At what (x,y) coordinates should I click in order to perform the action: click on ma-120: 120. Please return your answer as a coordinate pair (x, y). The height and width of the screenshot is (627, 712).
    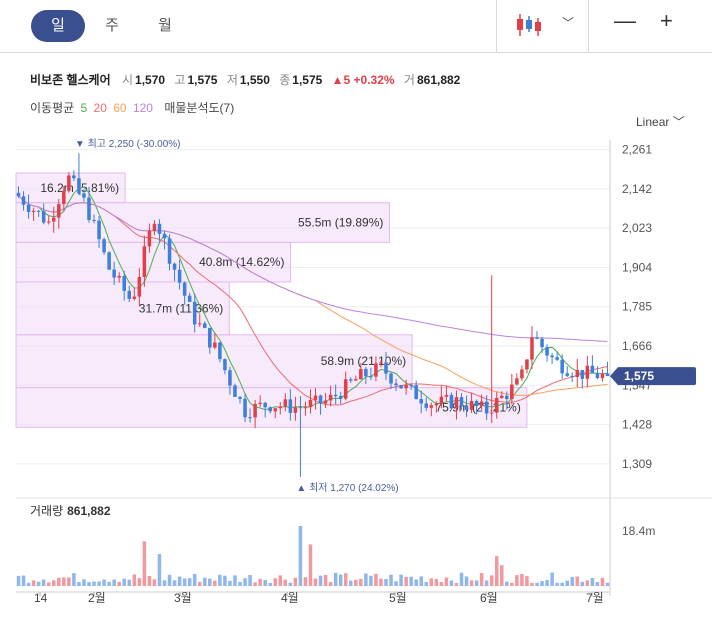
    Looking at the image, I should click on (142, 108).